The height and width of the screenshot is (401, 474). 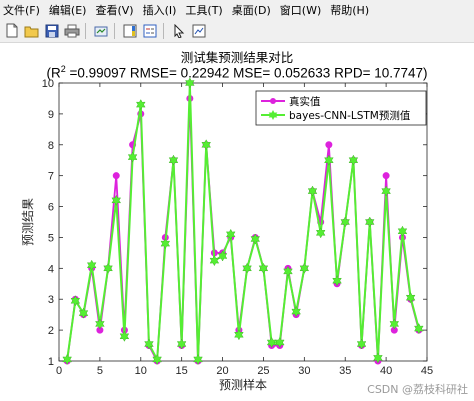 I want to click on menu-item-5: 桌面(D), so click(x=251, y=10).